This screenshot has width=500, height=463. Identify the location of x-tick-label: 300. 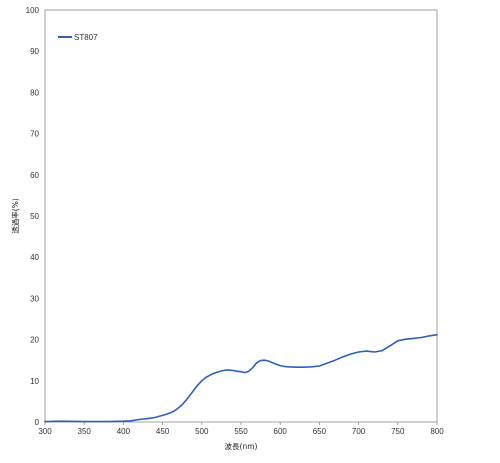
(45, 431).